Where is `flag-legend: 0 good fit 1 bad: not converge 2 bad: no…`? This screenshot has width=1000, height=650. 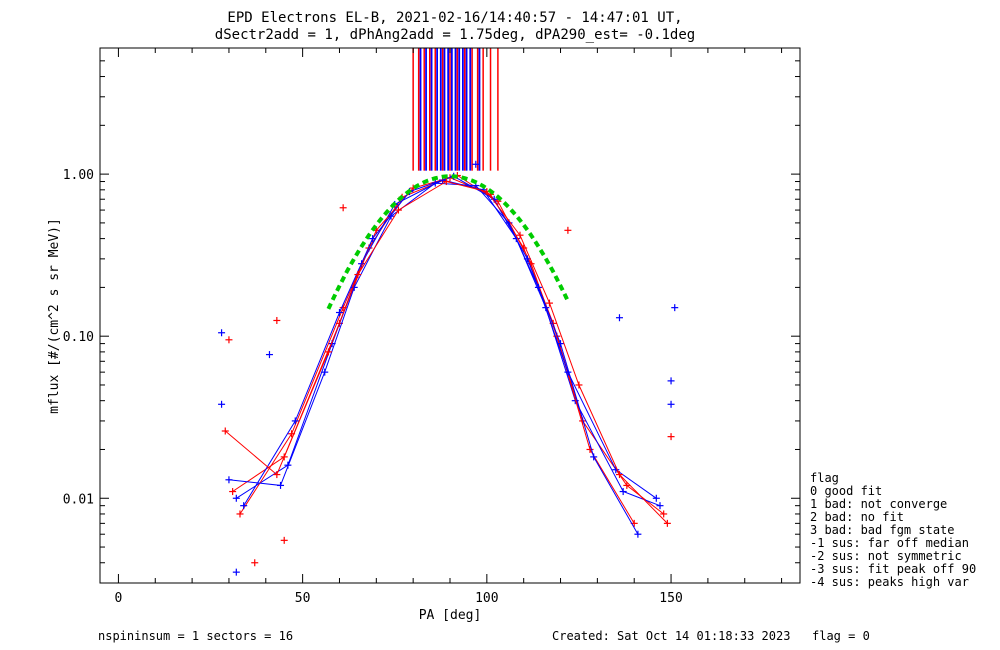 flag-legend: 0 good fit 1 bad: not converge 2 bad: no… is located at coordinates (893, 536).